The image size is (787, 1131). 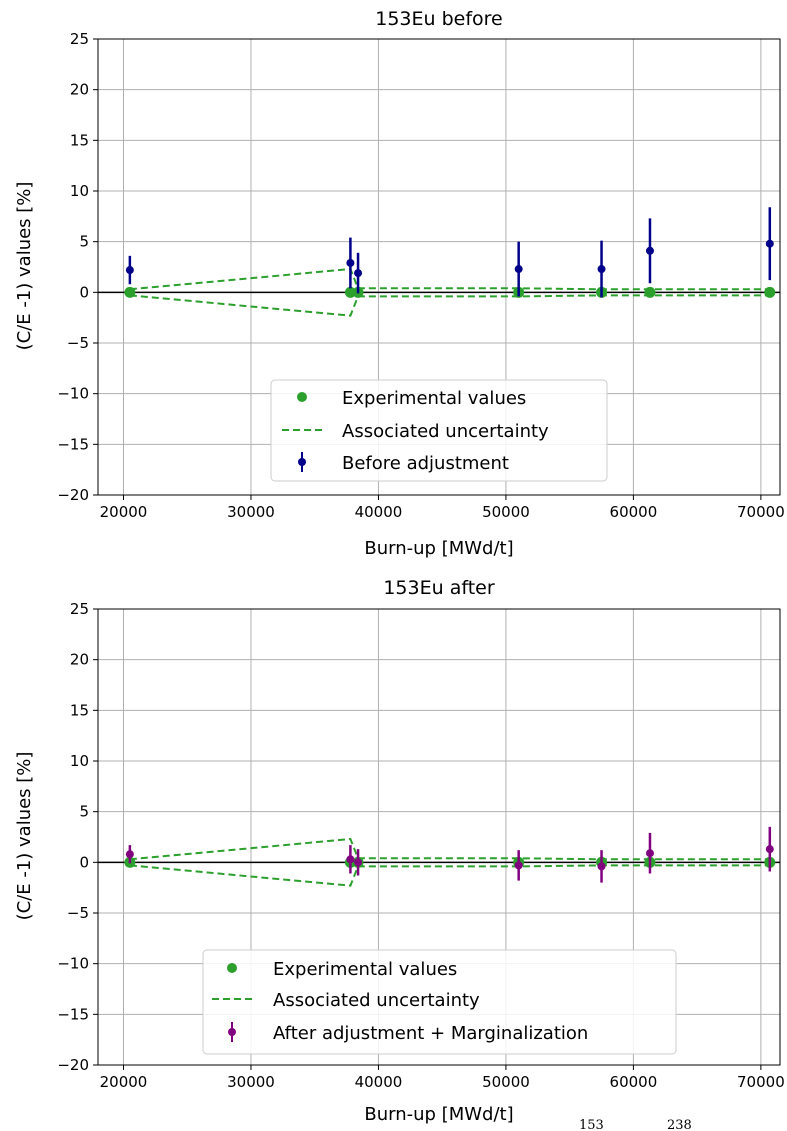 I want to click on chart-title: 153Eu after, so click(x=438, y=588).